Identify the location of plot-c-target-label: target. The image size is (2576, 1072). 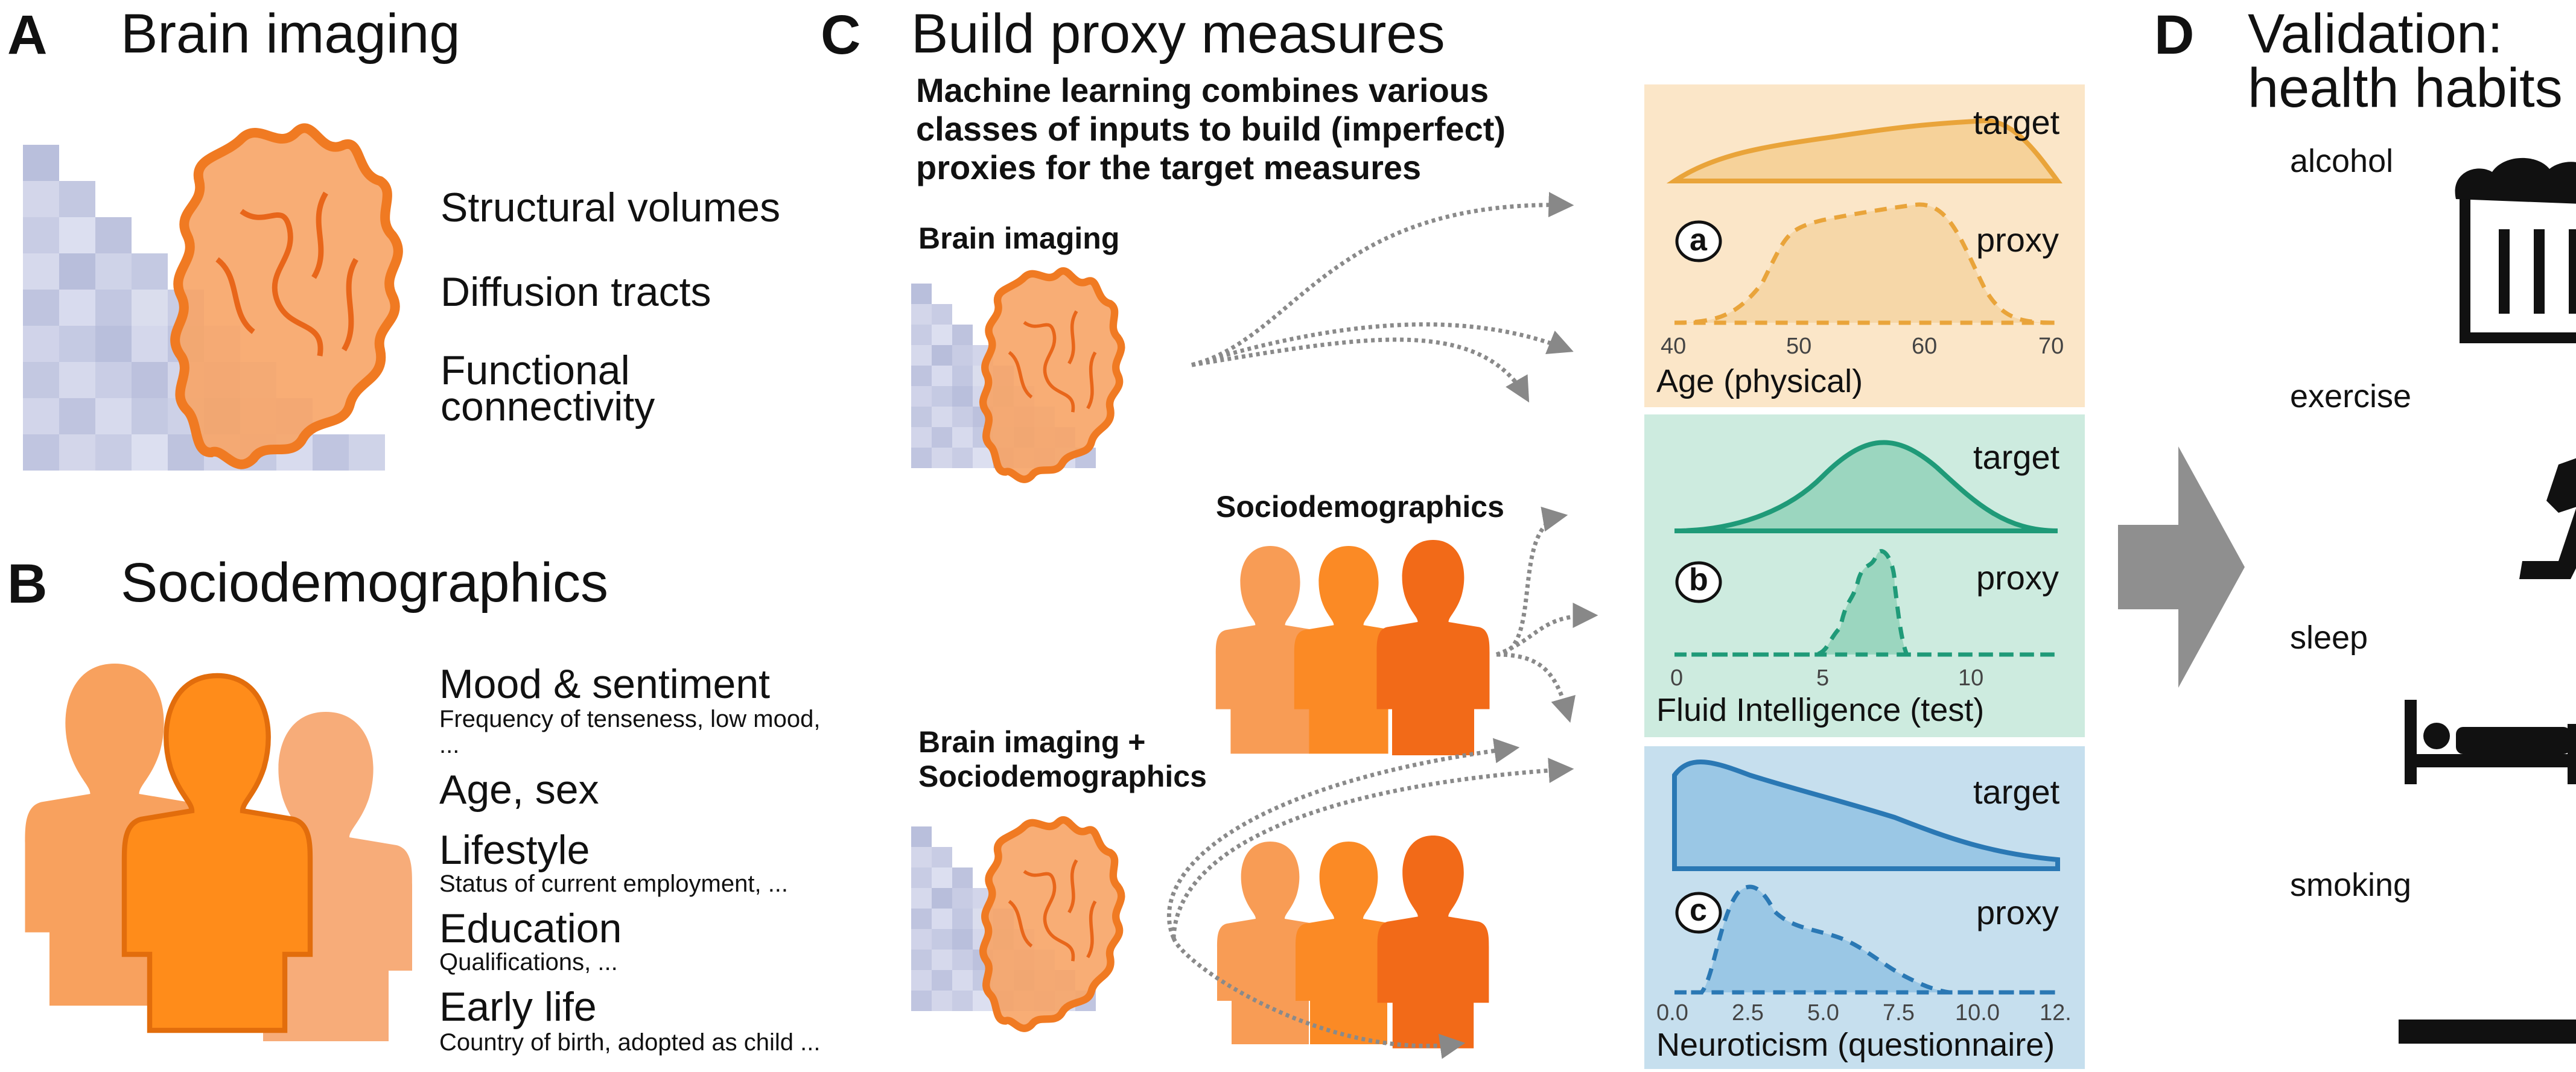
(2016, 792).